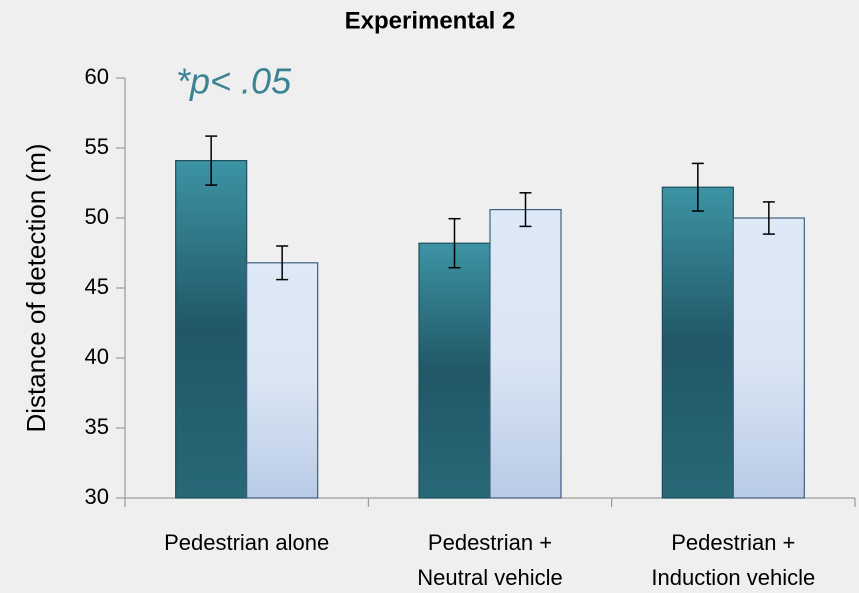  Describe the element at coordinates (97, 216) in the screenshot. I see `y-tick-label: 50` at that location.